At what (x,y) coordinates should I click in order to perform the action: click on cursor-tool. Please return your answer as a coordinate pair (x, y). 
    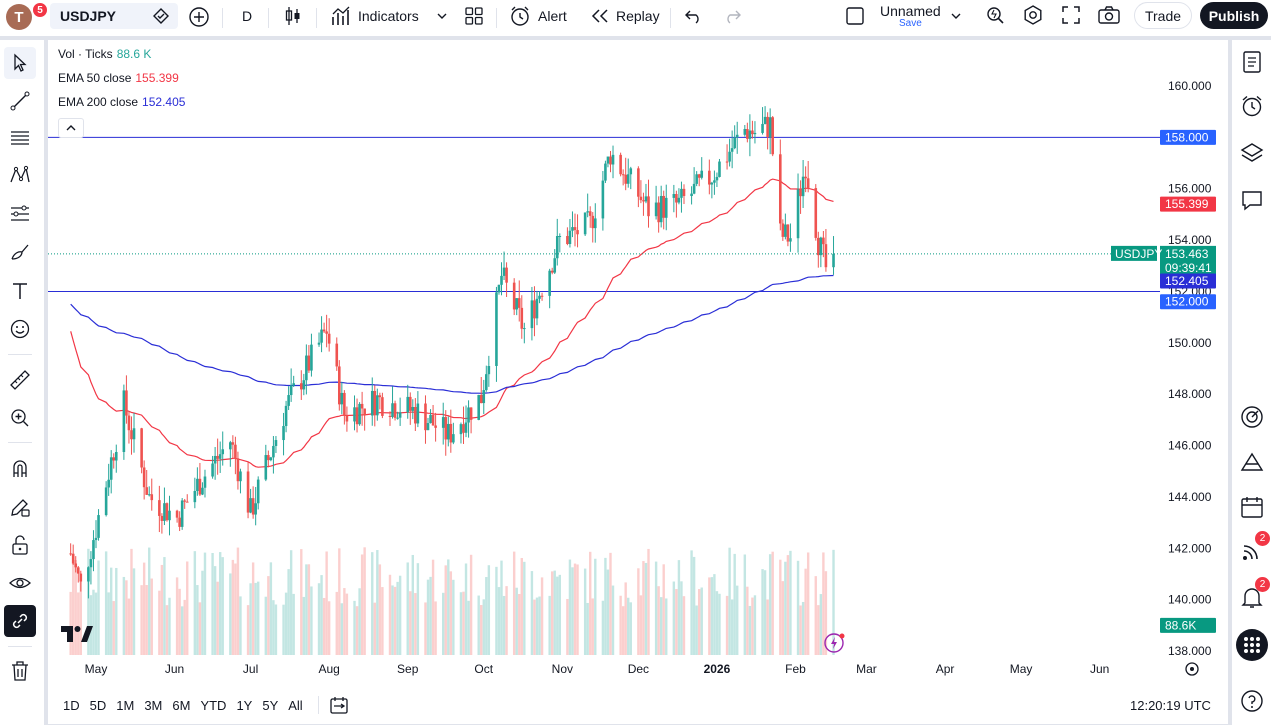
    Looking at the image, I should click on (20, 63).